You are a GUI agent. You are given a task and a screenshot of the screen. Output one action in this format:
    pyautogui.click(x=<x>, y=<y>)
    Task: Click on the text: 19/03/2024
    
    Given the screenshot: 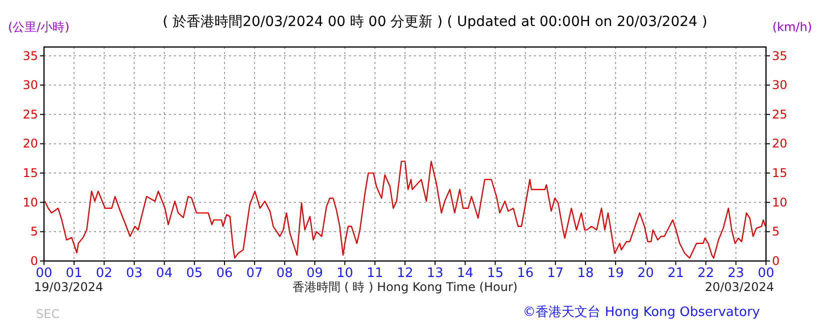 What is the action you would take?
    pyautogui.click(x=69, y=287)
    